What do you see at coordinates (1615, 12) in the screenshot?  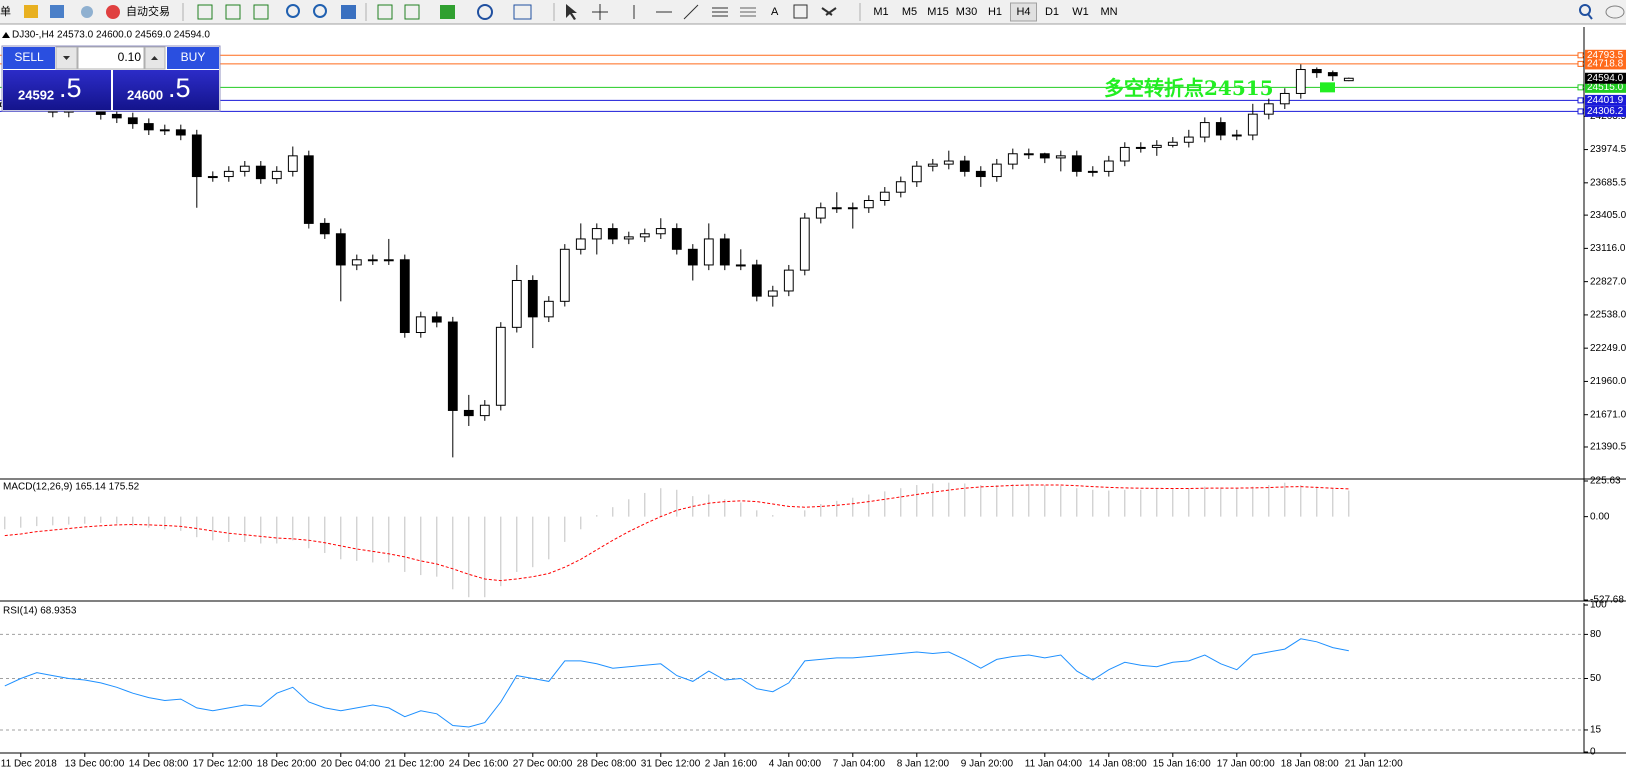 I see `chat` at bounding box center [1615, 12].